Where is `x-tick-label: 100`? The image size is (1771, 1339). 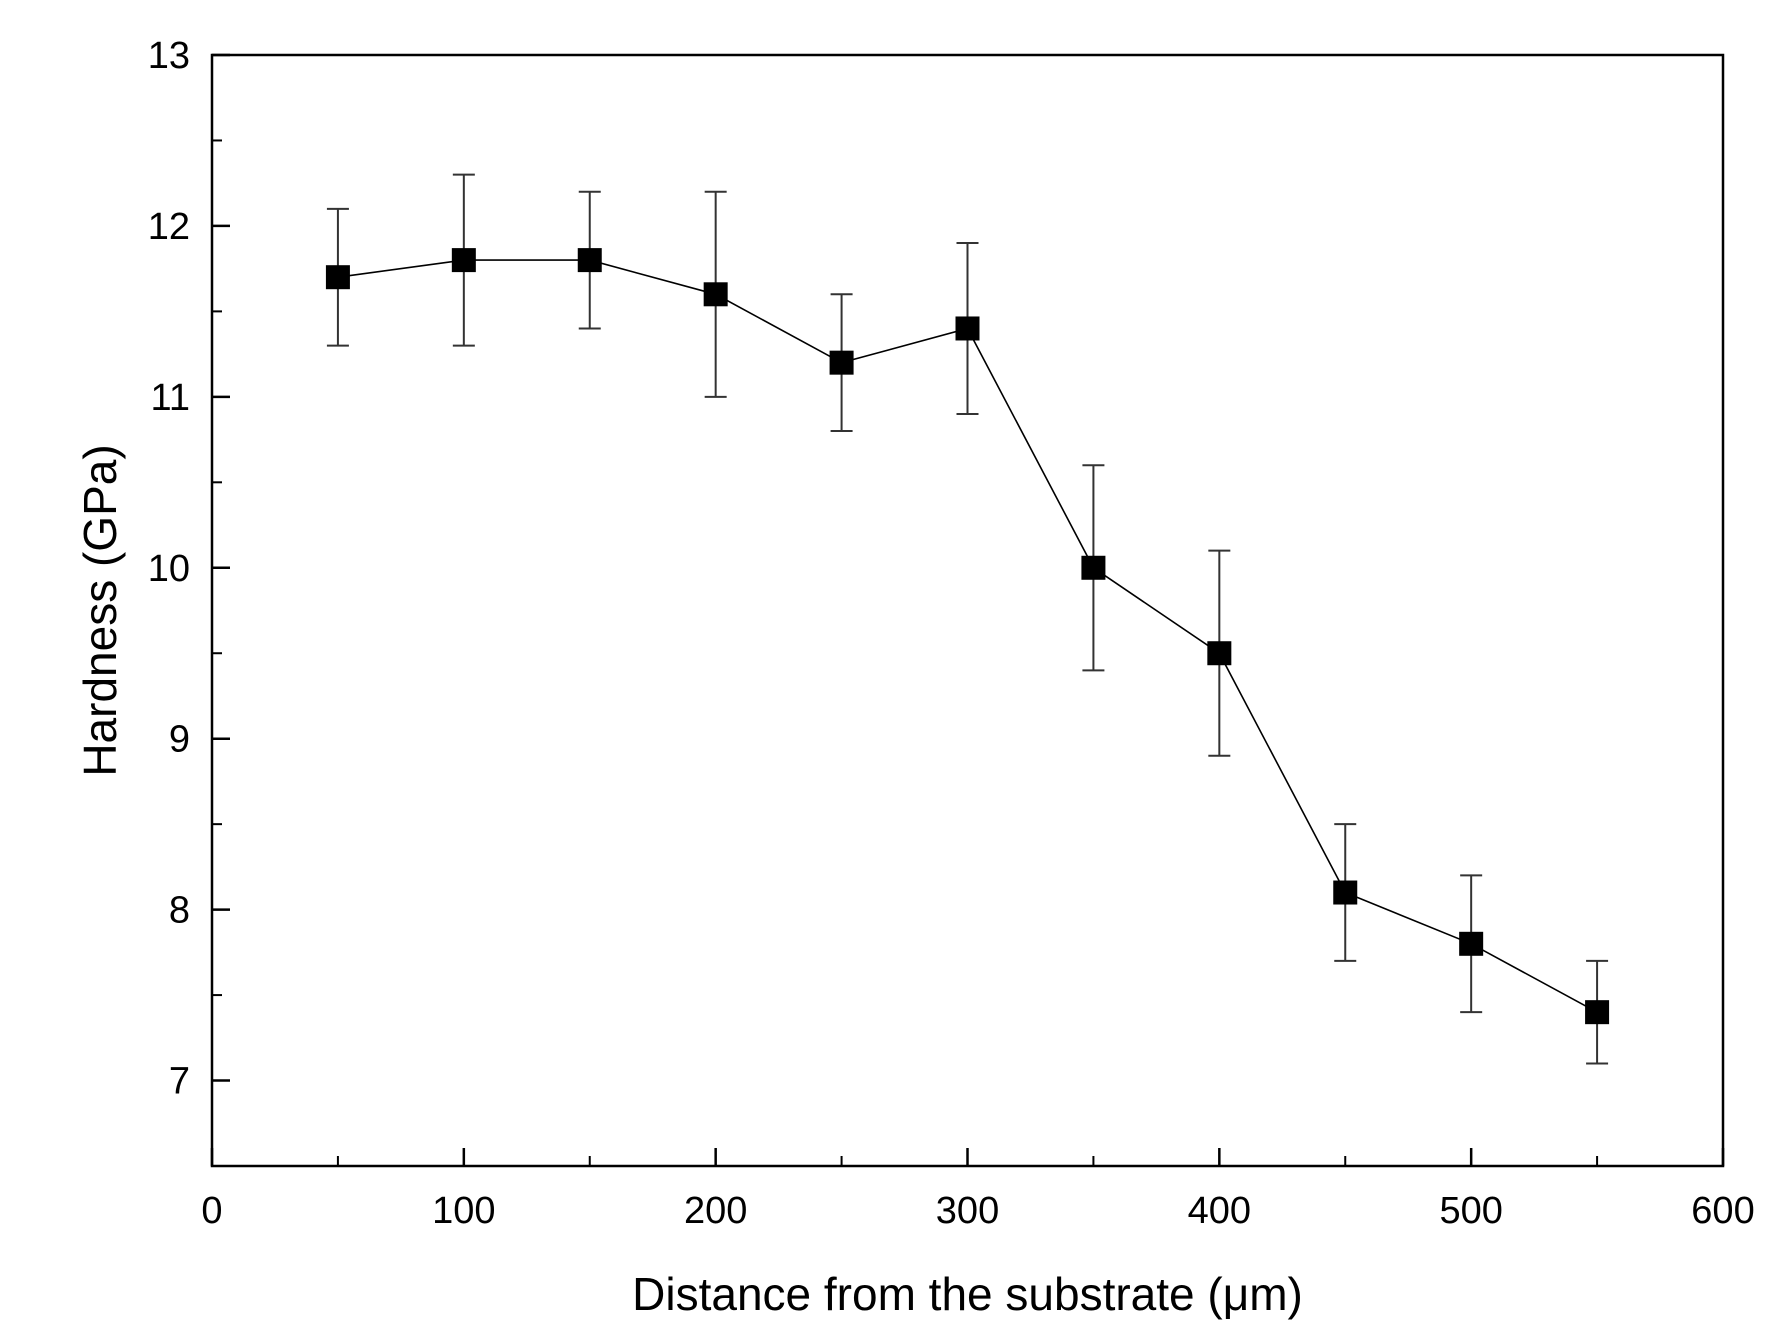 x-tick-label: 100 is located at coordinates (463, 1211).